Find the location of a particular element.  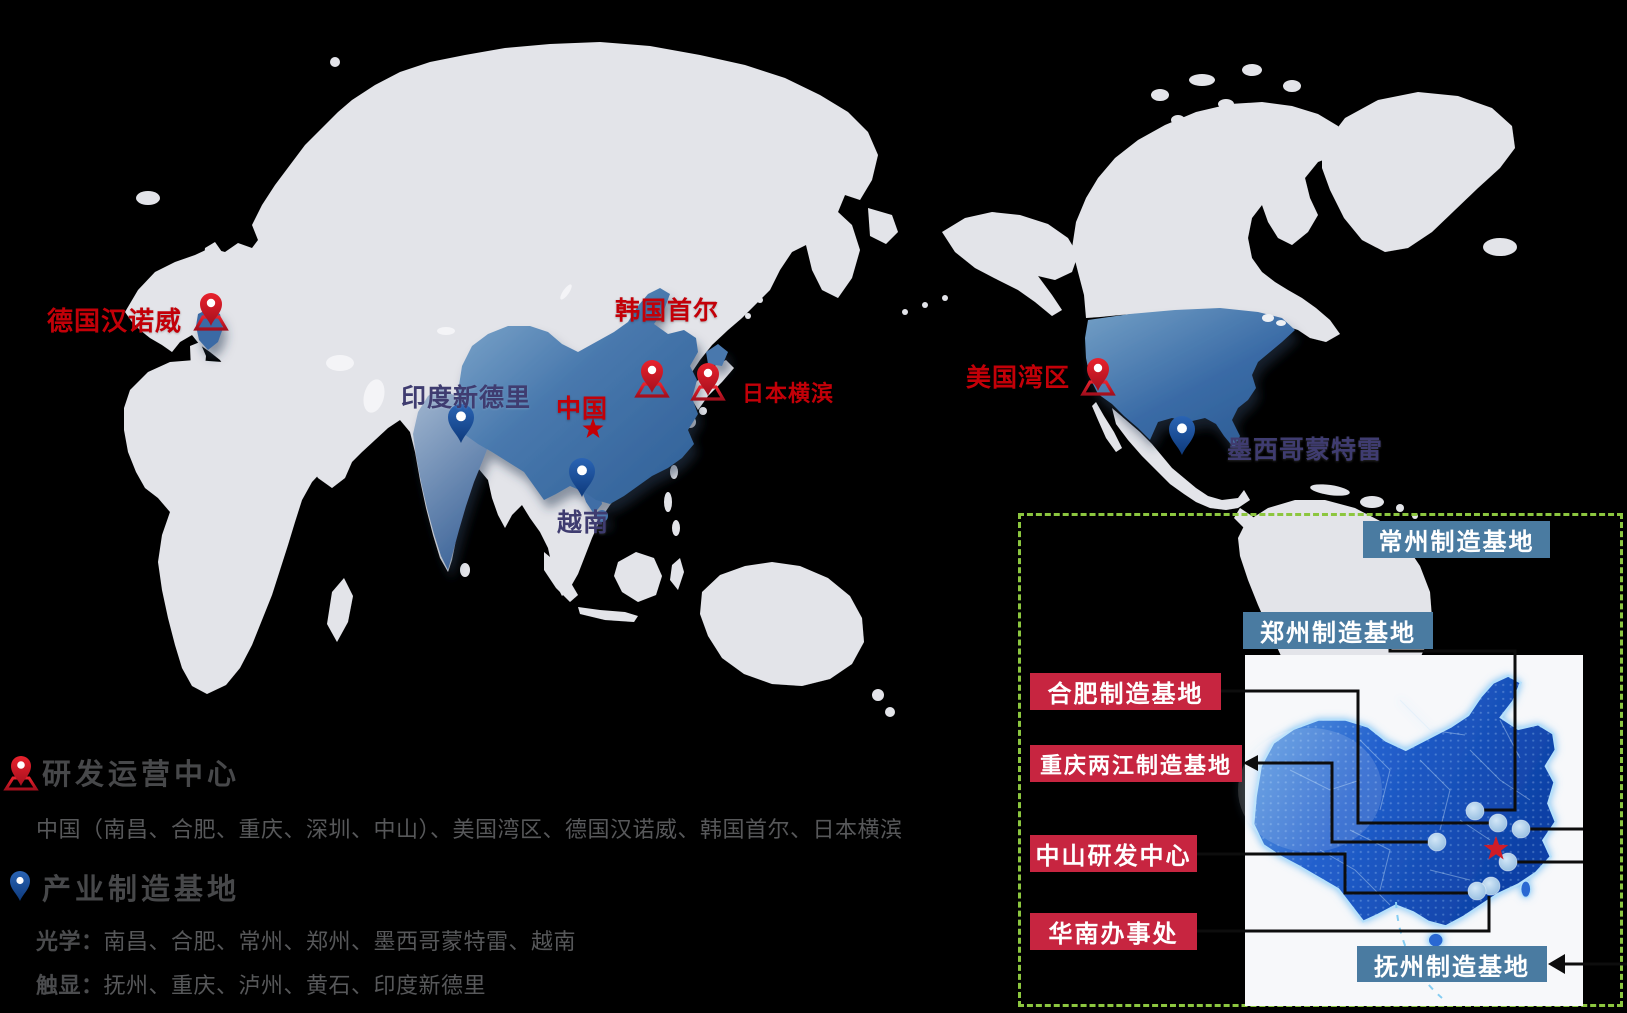

inset-label-zhengzhou: 郑州制造基地 is located at coordinates (1338, 630).